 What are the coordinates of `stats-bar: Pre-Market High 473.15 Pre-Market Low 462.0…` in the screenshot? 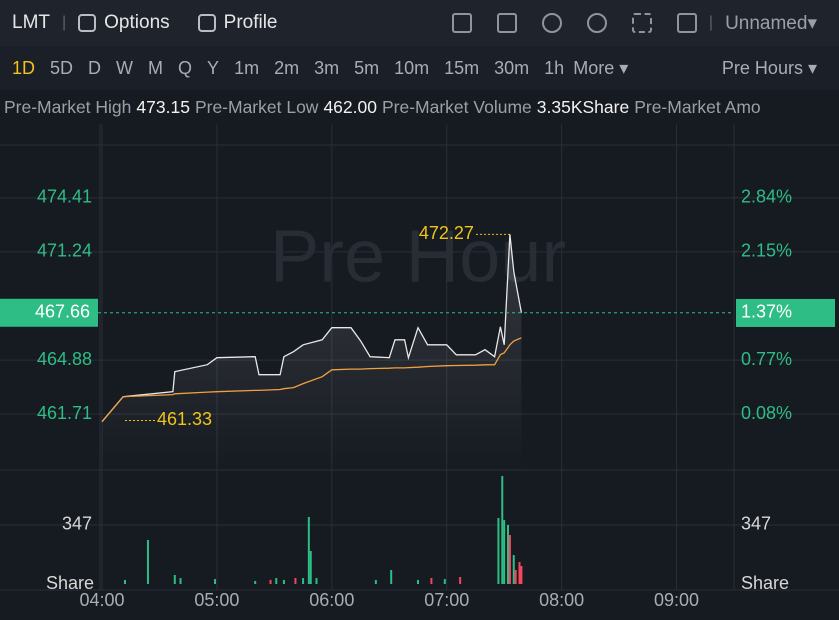 It's located at (419, 107).